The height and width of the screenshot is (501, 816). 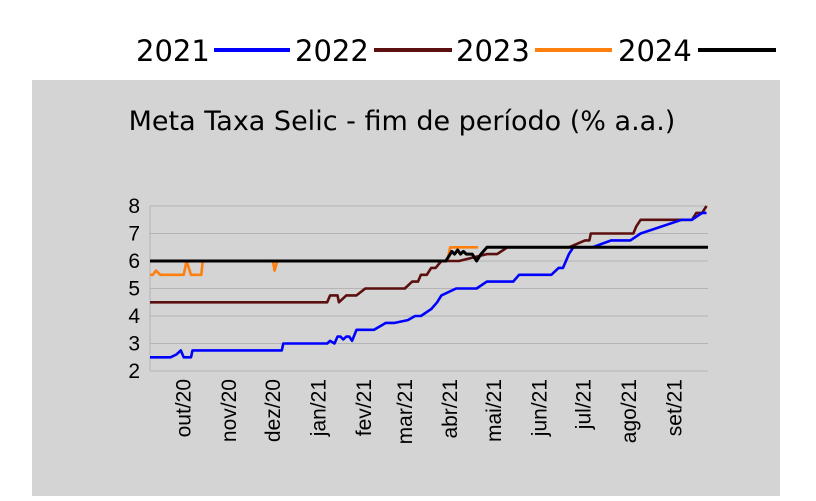 What do you see at coordinates (405, 411) in the screenshot?
I see `x-tick-label-mar-21: mar/21` at bounding box center [405, 411].